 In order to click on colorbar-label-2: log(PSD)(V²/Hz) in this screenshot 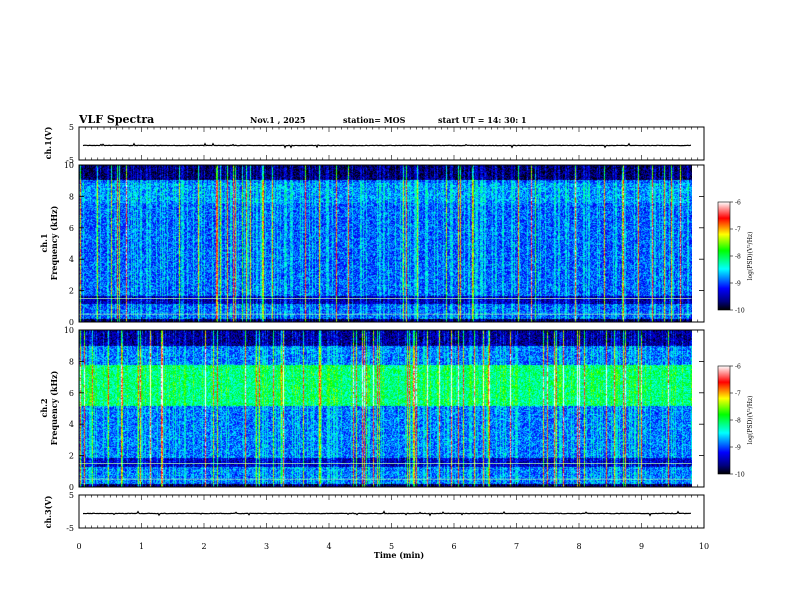, I will do `click(750, 420)`.